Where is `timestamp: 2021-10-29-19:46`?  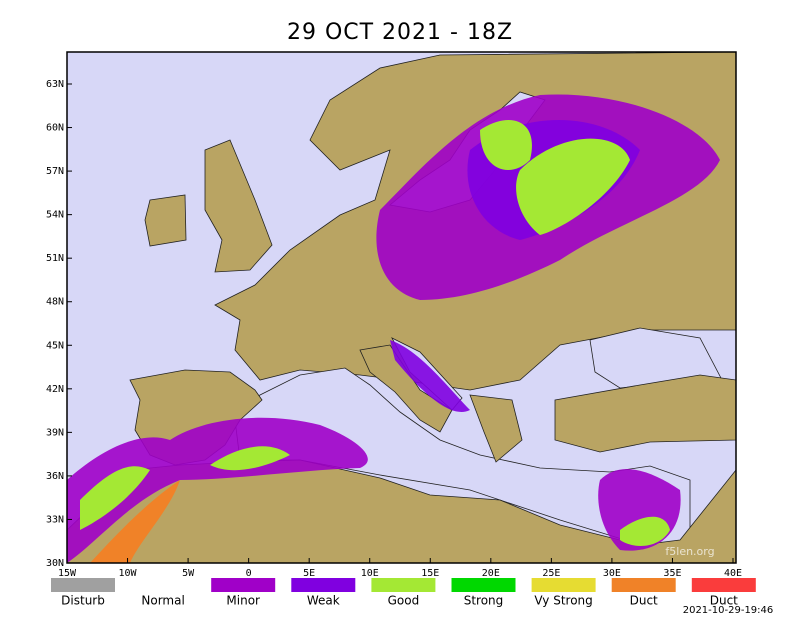 timestamp: 2021-10-29-19:46 is located at coordinates (728, 610).